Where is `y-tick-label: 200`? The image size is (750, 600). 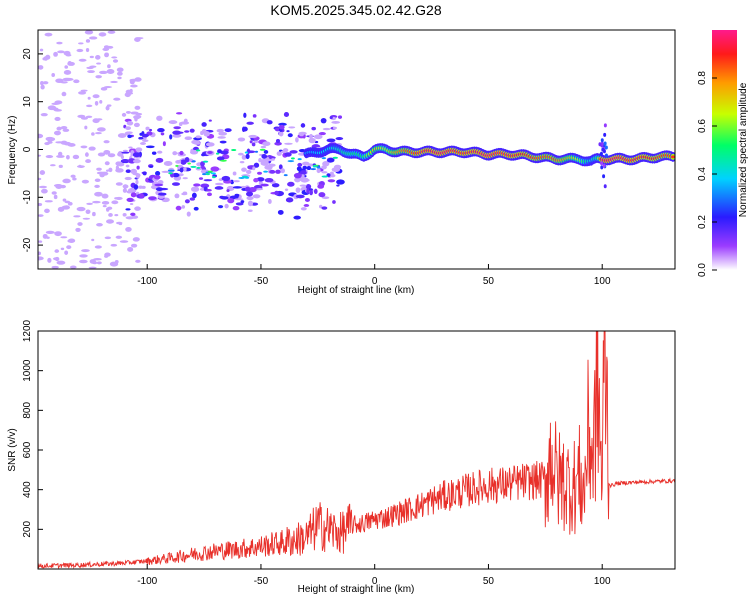
y-tick-label: 200 is located at coordinates (27, 529).